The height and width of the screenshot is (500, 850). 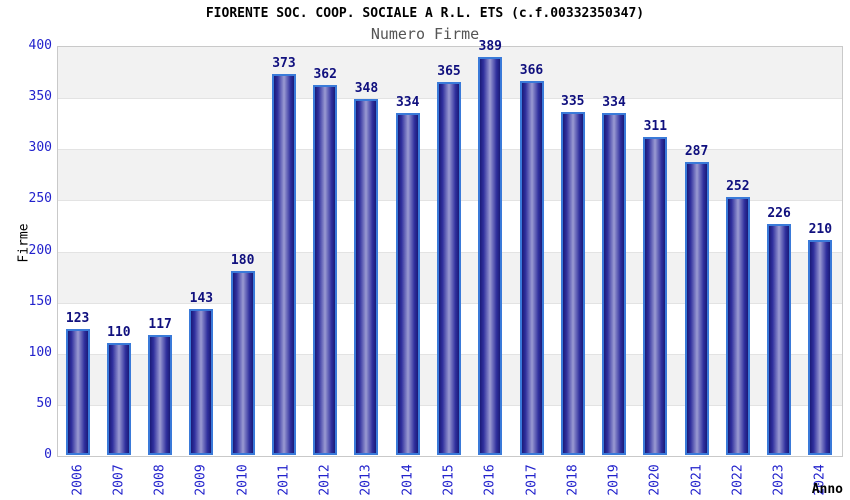 What do you see at coordinates (531, 70) in the screenshot?
I see `bar-value-label: 366` at bounding box center [531, 70].